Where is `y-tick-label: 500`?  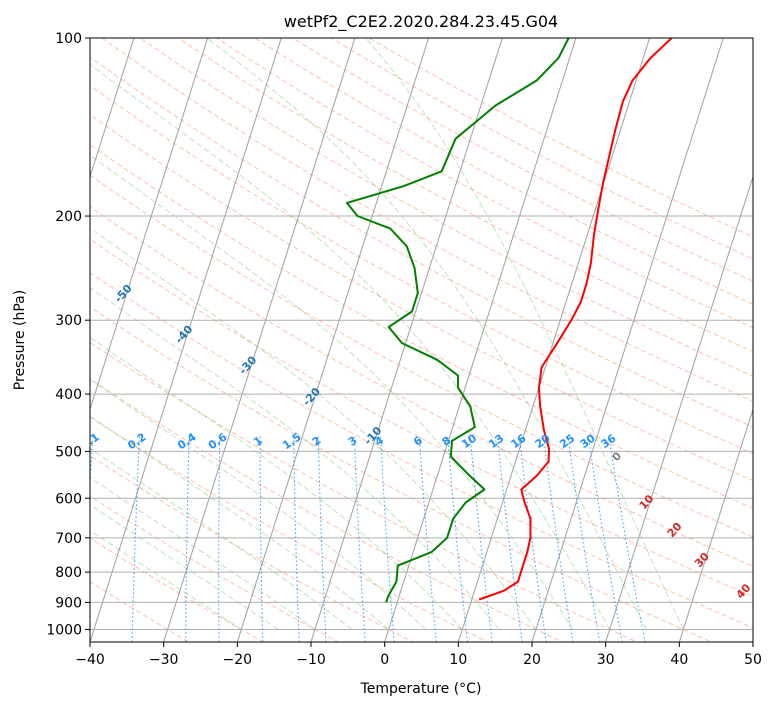
y-tick-label: 500 is located at coordinates (68, 452).